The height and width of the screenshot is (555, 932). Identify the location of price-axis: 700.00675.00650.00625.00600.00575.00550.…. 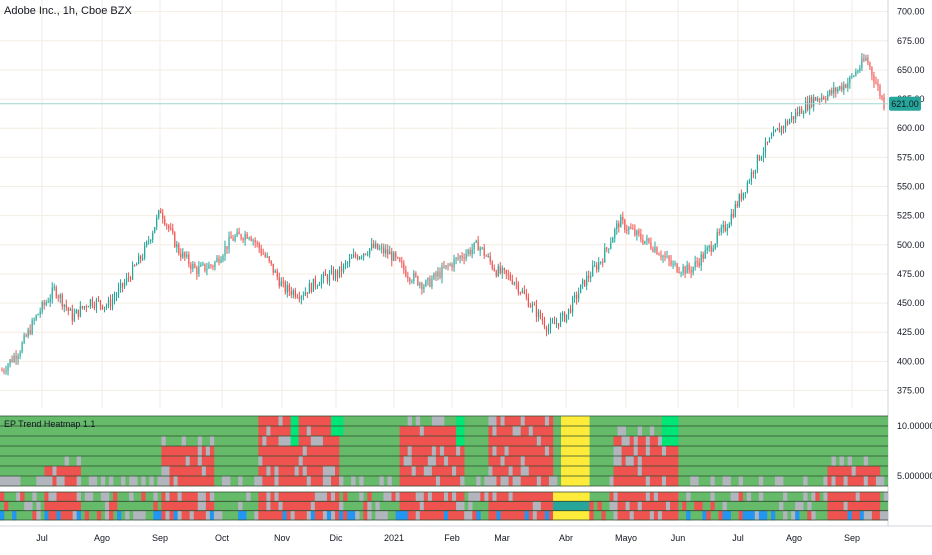
(906, 263).